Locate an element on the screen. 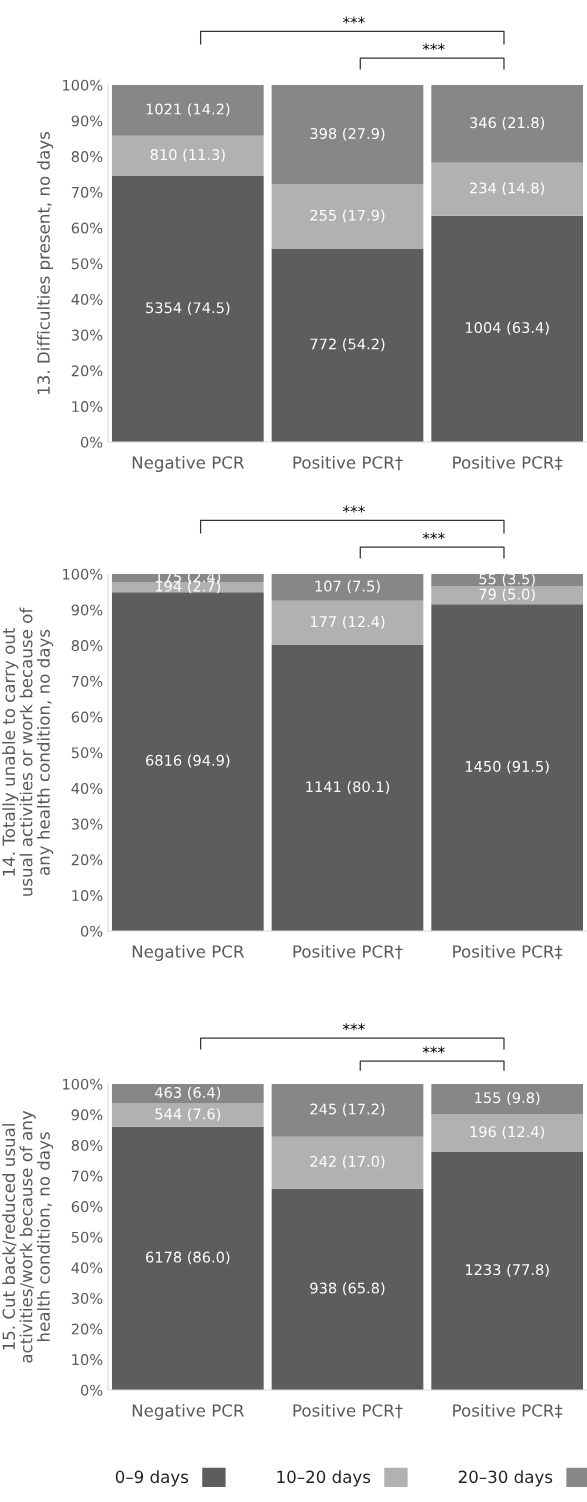  y-axis-title: 14. Totally unable to carry out usual activities or work because of any health condition, no days is located at coordinates (28, 751).